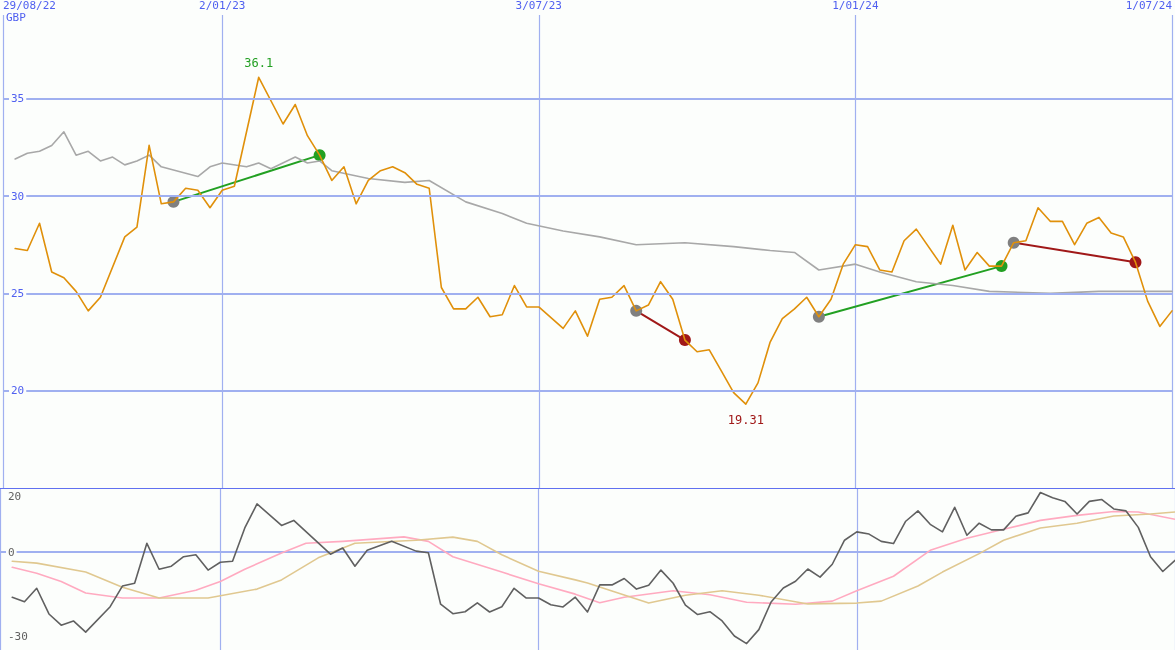 This screenshot has height=650, width=1175. Describe the element at coordinates (538, 6) in the screenshot. I see `x-tick-label: 3/07/23` at that location.